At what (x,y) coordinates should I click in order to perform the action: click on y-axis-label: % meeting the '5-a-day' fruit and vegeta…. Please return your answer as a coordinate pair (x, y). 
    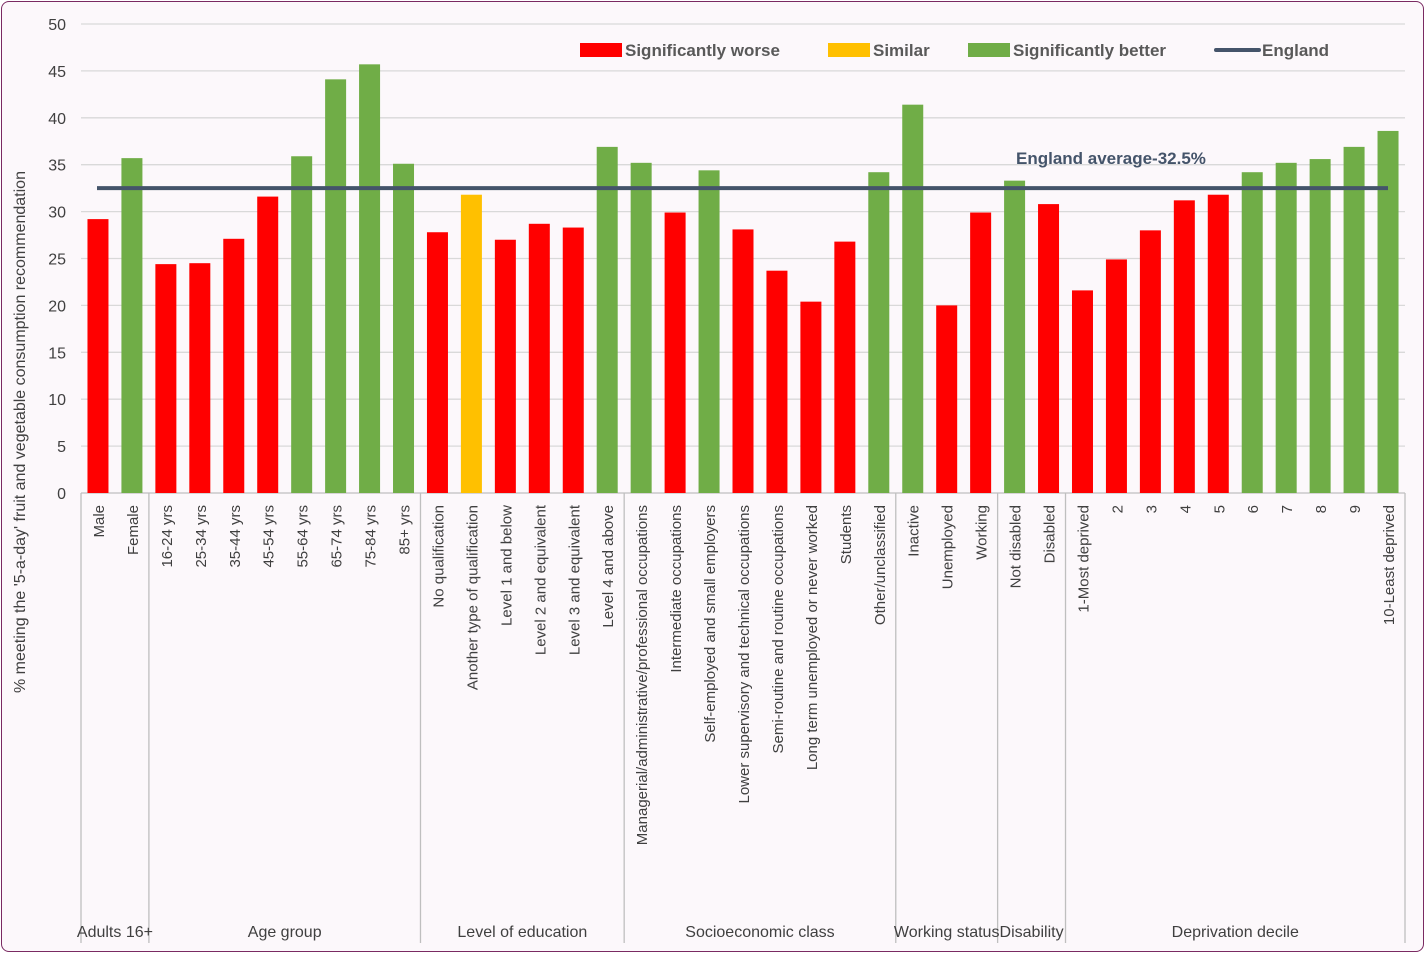
    Looking at the image, I should click on (20, 432).